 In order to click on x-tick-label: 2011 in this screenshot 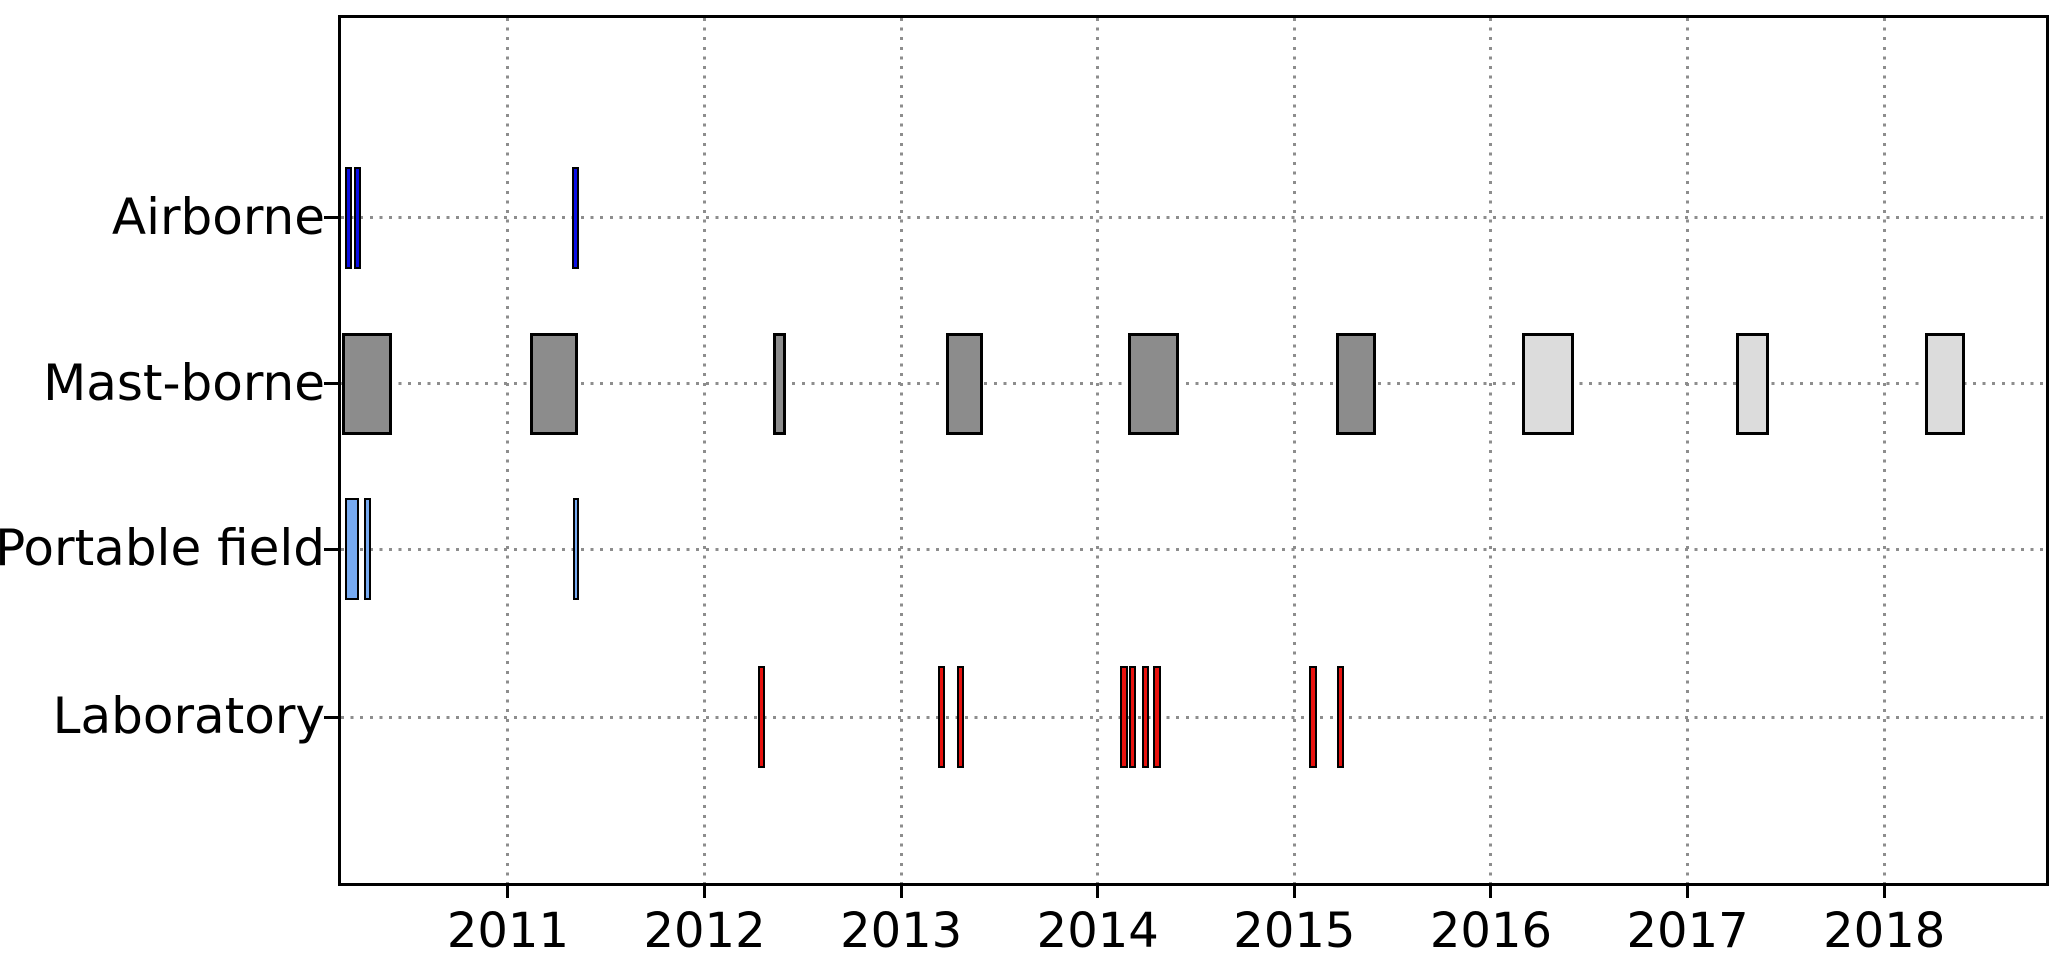, I will do `click(507, 931)`.